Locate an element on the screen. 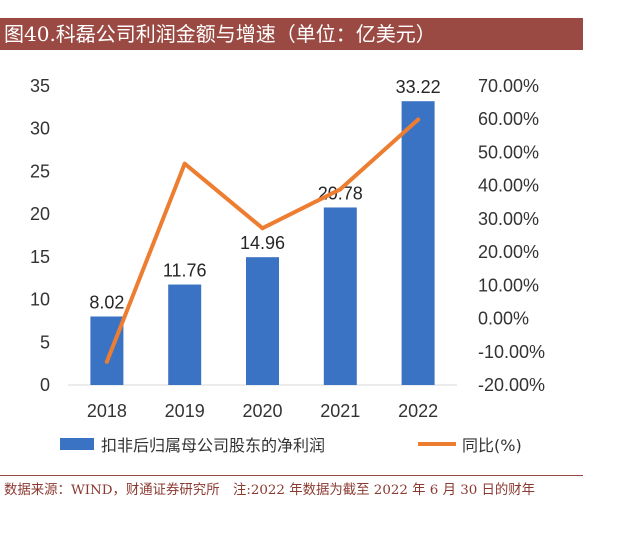 The height and width of the screenshot is (549, 620). legend-bar-label: 扣非后归属母公司股东的净利润 is located at coordinates (213, 445).